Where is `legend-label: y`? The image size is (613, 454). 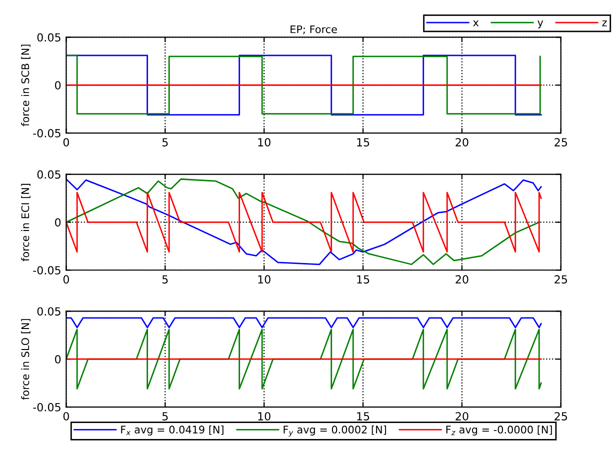 legend-label: y is located at coordinates (541, 24).